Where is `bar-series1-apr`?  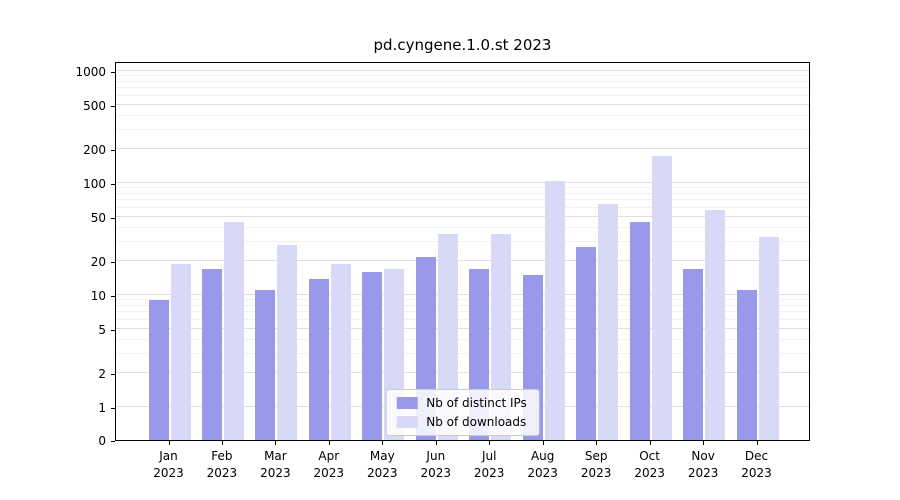 bar-series1-apr is located at coordinates (340, 351).